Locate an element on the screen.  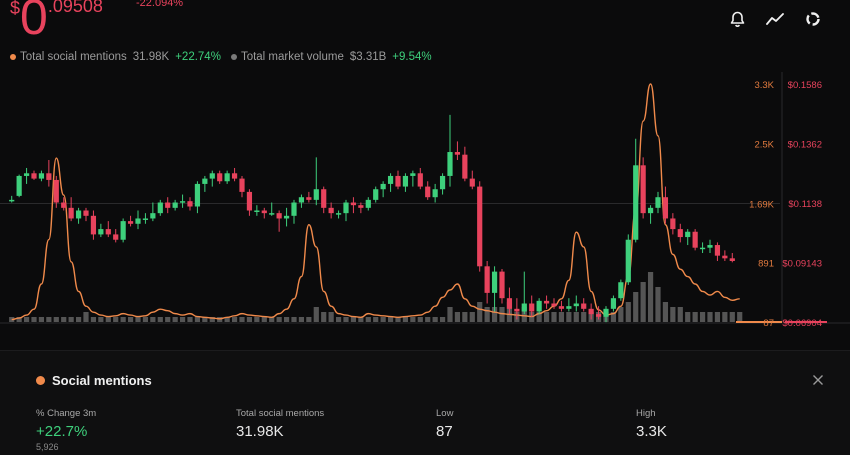
mentions-current-marker is located at coordinates (759, 322).